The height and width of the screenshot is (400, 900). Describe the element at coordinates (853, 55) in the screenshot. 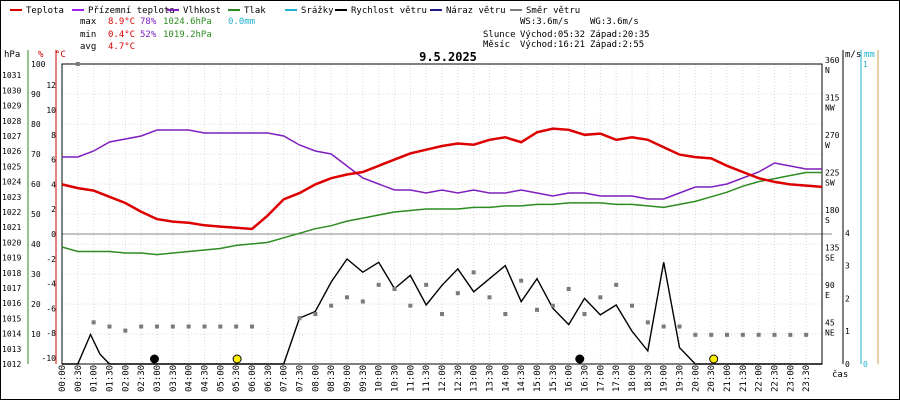

I see `wind-speed-unit: m/s` at that location.